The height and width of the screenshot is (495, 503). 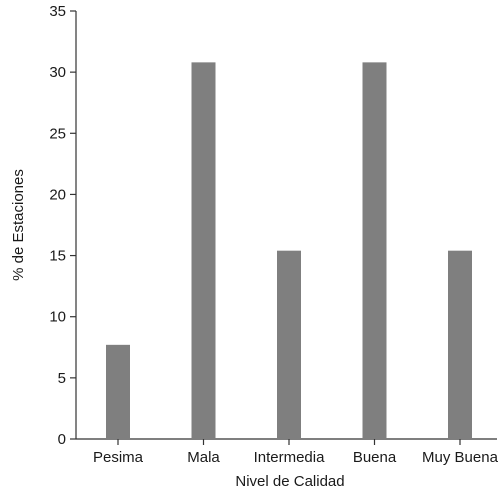 I want to click on x-tick-label: Pesima, so click(x=118, y=457).